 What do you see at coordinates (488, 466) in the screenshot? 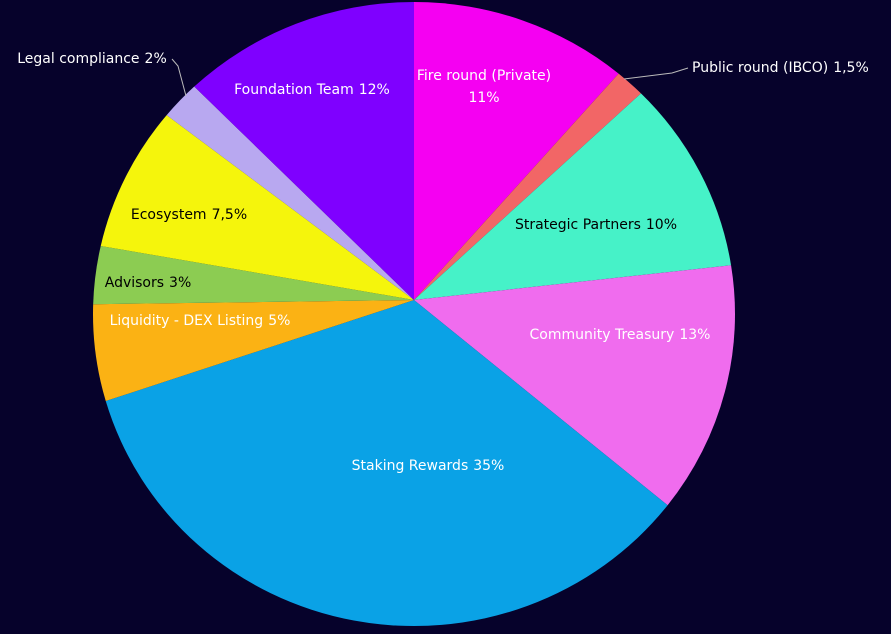
I see `value-label: 35%` at bounding box center [488, 466].